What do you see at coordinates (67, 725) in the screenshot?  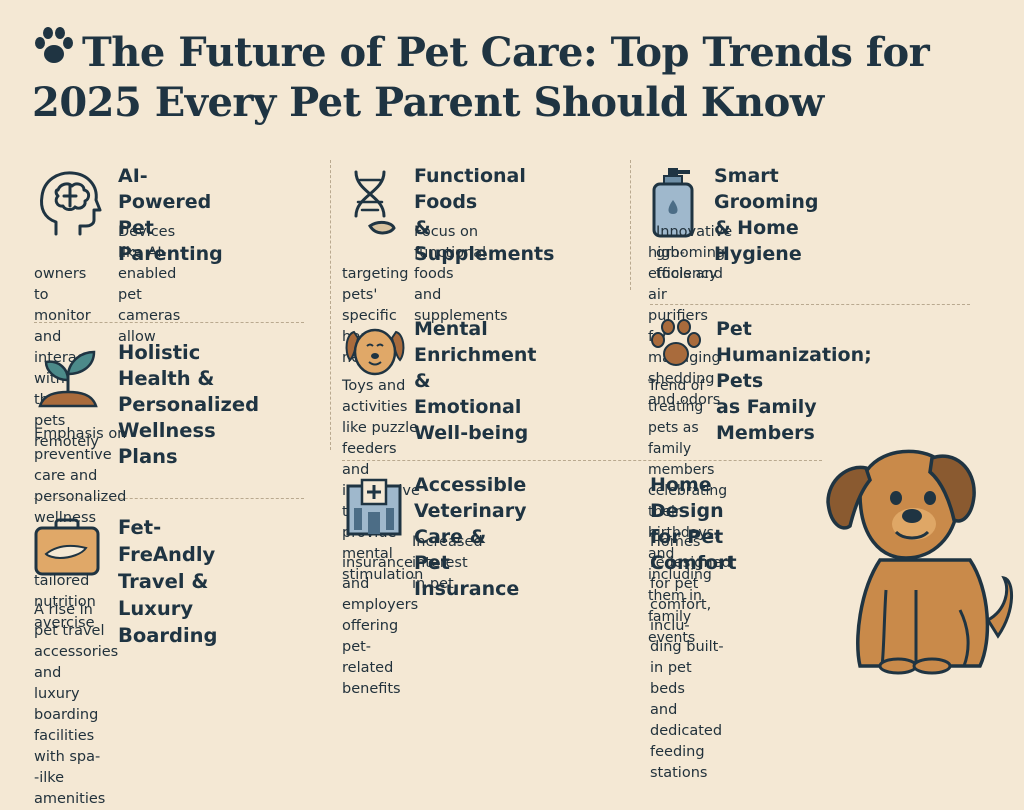 I see `trend-desc: luxury boarding facilities with spa-` at bounding box center [67, 725].